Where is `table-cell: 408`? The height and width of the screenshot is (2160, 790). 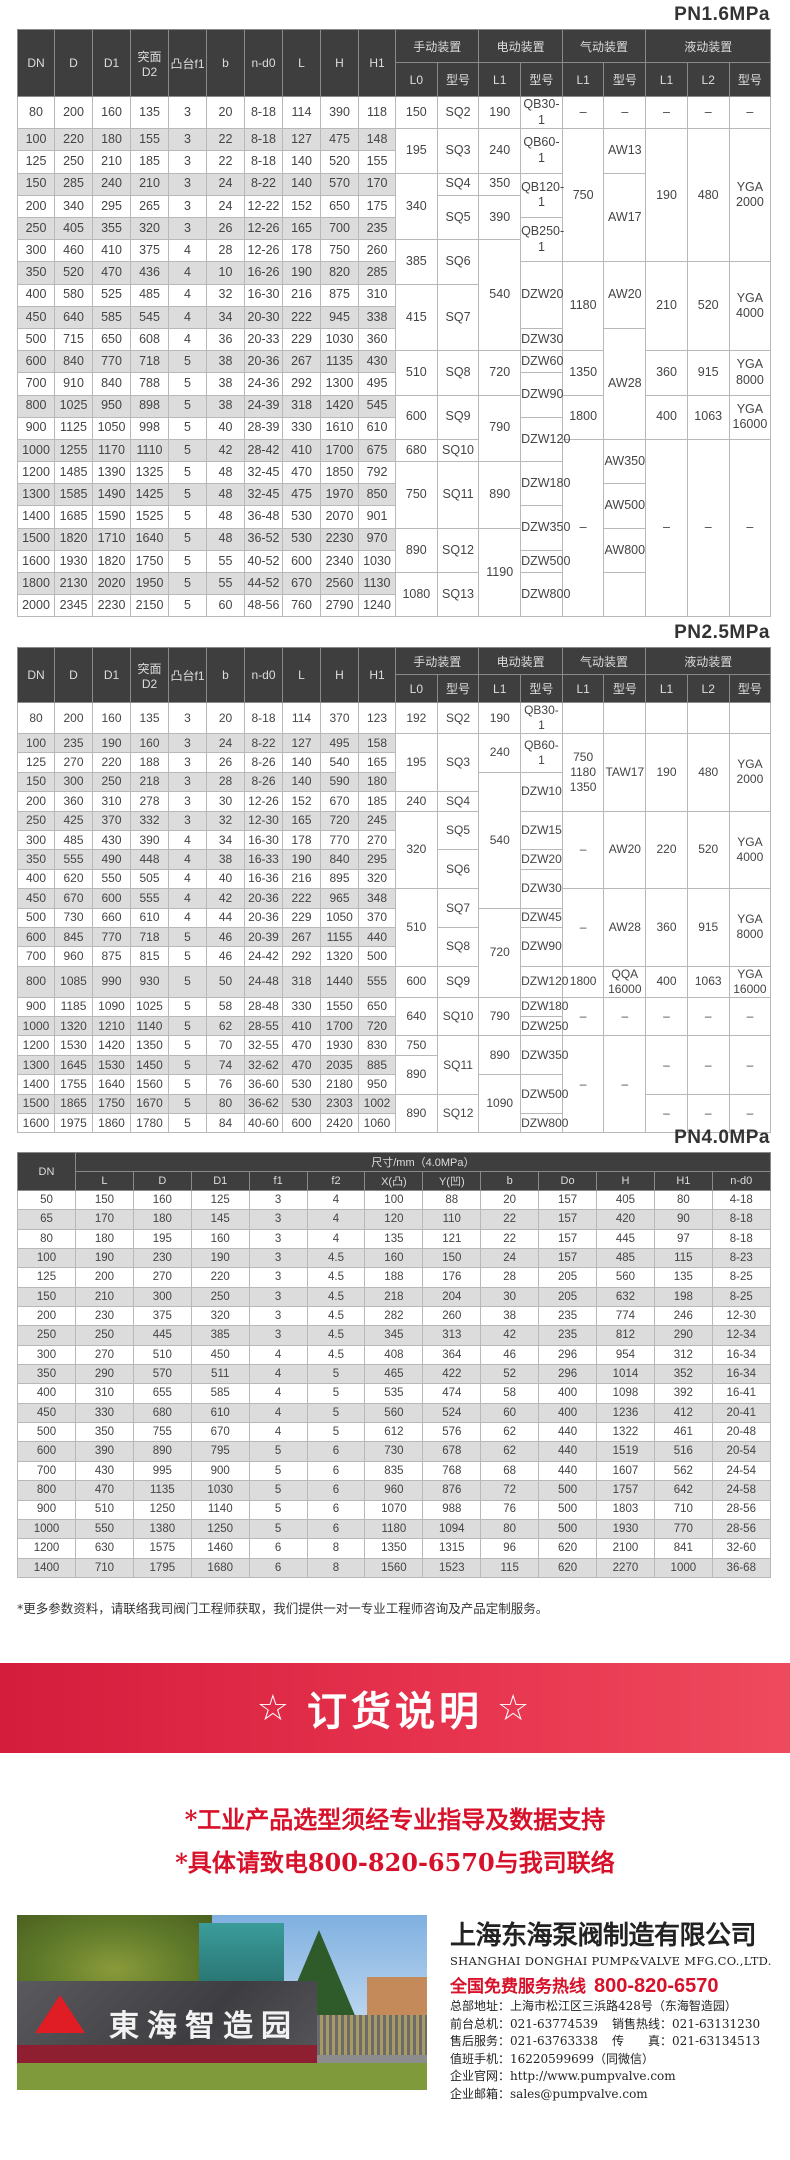 table-cell: 408 is located at coordinates (394, 1355).